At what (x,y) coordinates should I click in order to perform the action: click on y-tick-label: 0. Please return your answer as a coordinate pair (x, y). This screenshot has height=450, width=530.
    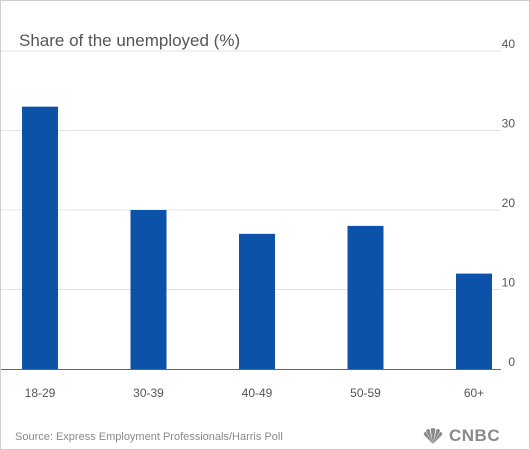
    Looking at the image, I should click on (511, 362).